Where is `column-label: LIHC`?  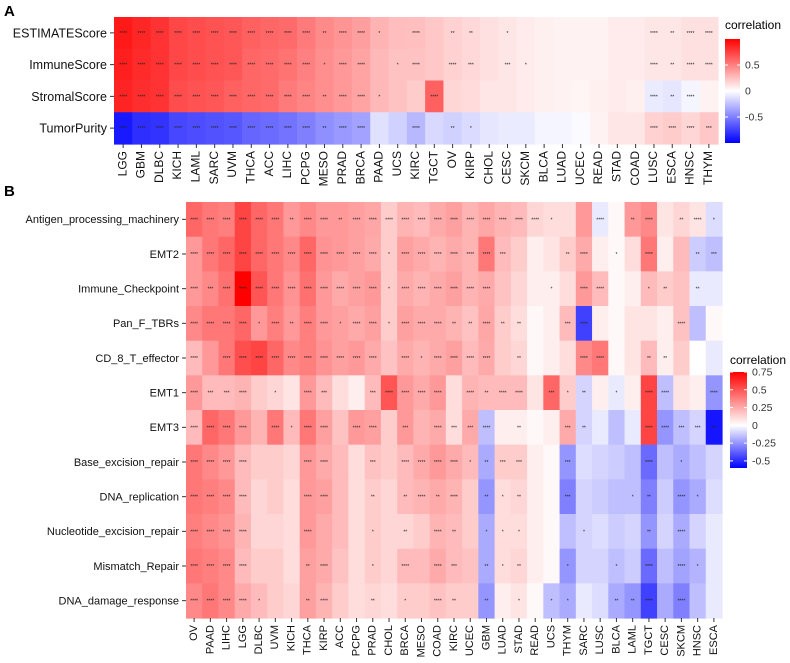
column-label: LIHC is located at coordinates (287, 165).